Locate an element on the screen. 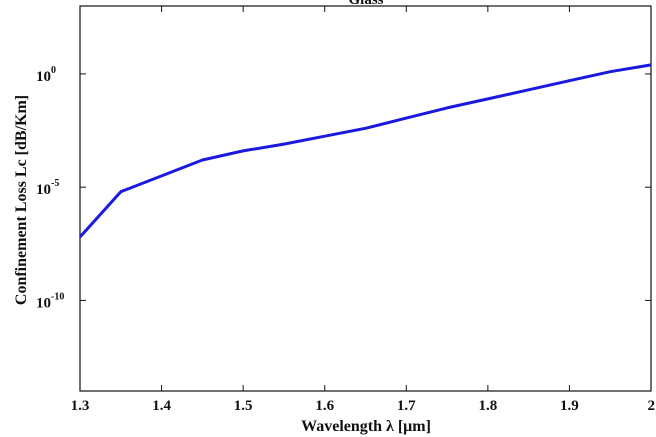 Image resolution: width=656 pixels, height=437 pixels. y-tick-label: 10⁰ is located at coordinates (46, 75).